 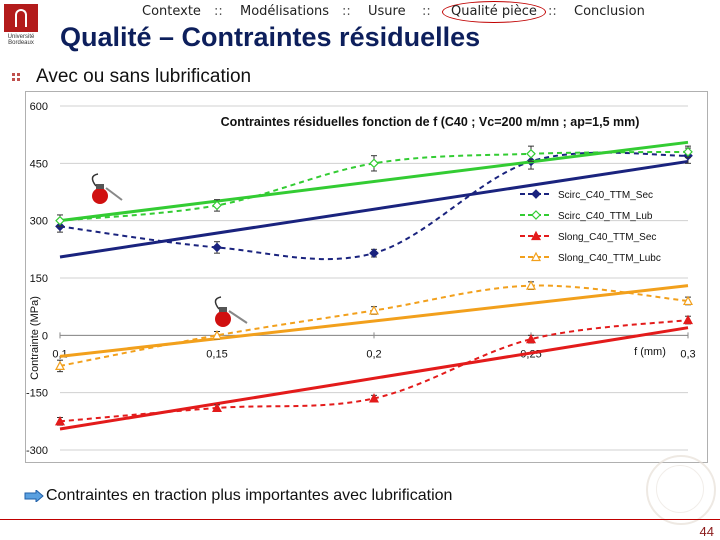 I want to click on logo-text: Université Bordeaux, so click(x=21, y=40).